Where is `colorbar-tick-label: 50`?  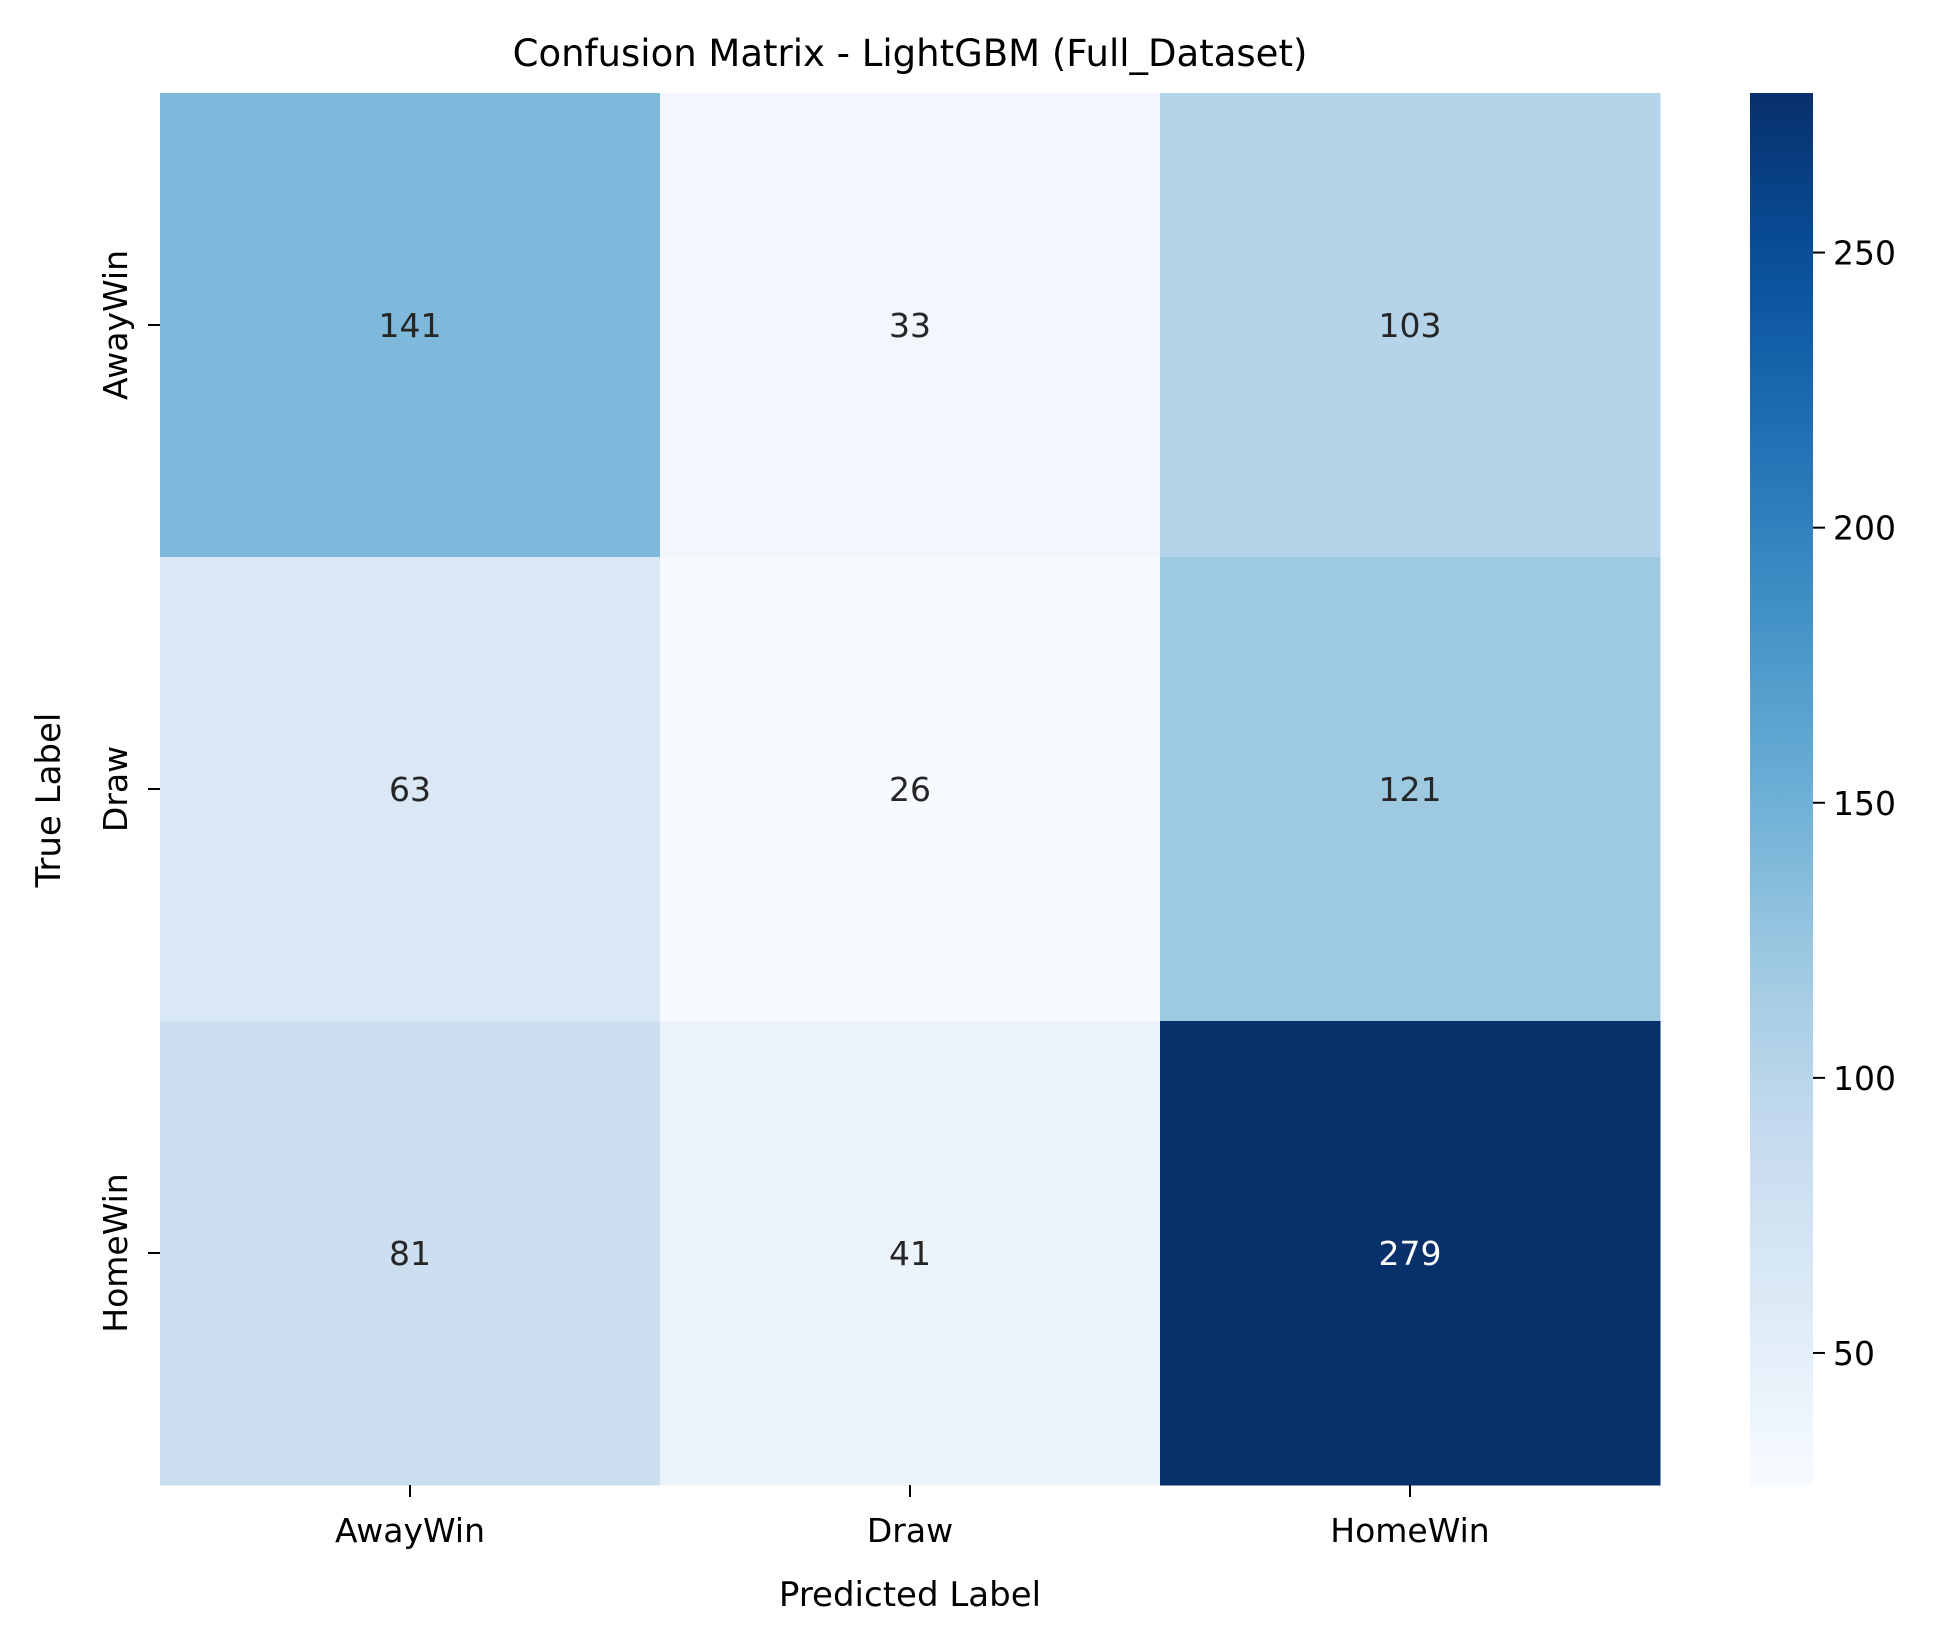 colorbar-tick-label: 50 is located at coordinates (1854, 1353).